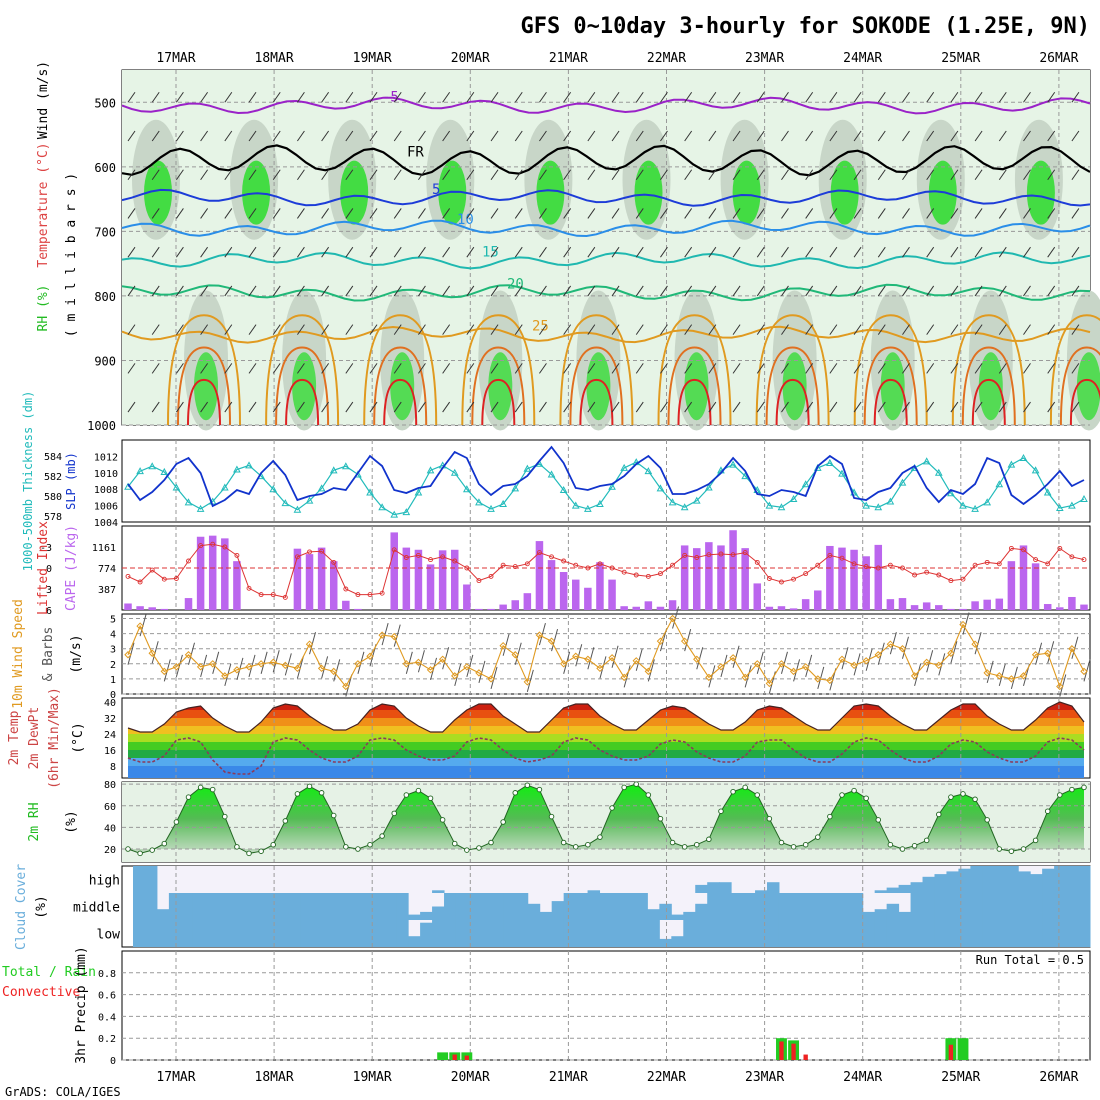 Image resolution: width=1100 pixels, height=1100 pixels. What do you see at coordinates (106, 457) in the screenshot?
I see `slp-tick-label: 1012` at bounding box center [106, 457].